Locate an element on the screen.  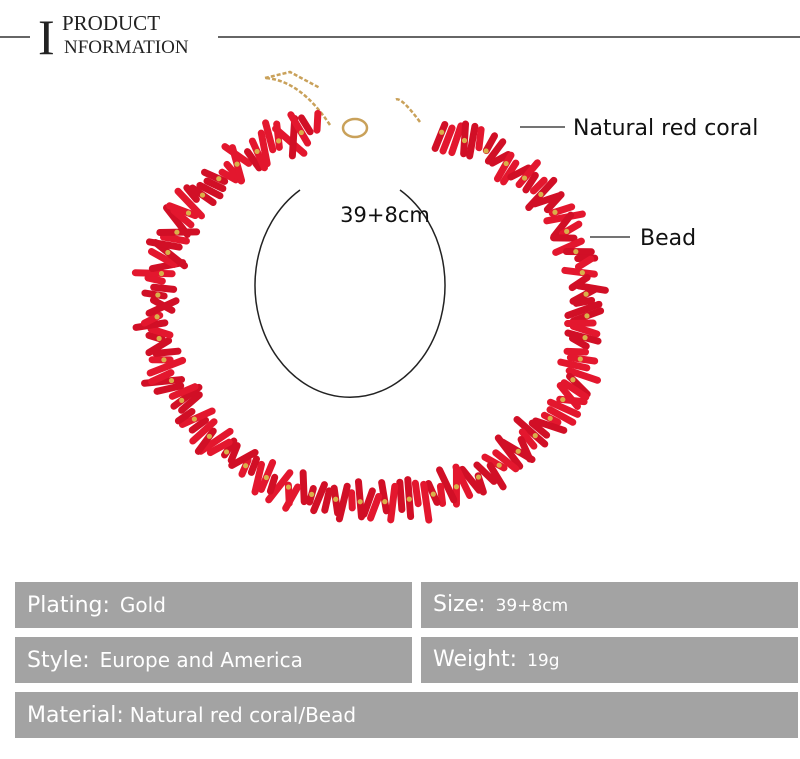
spec-box: Weight: 19g is located at coordinates (609, 660).